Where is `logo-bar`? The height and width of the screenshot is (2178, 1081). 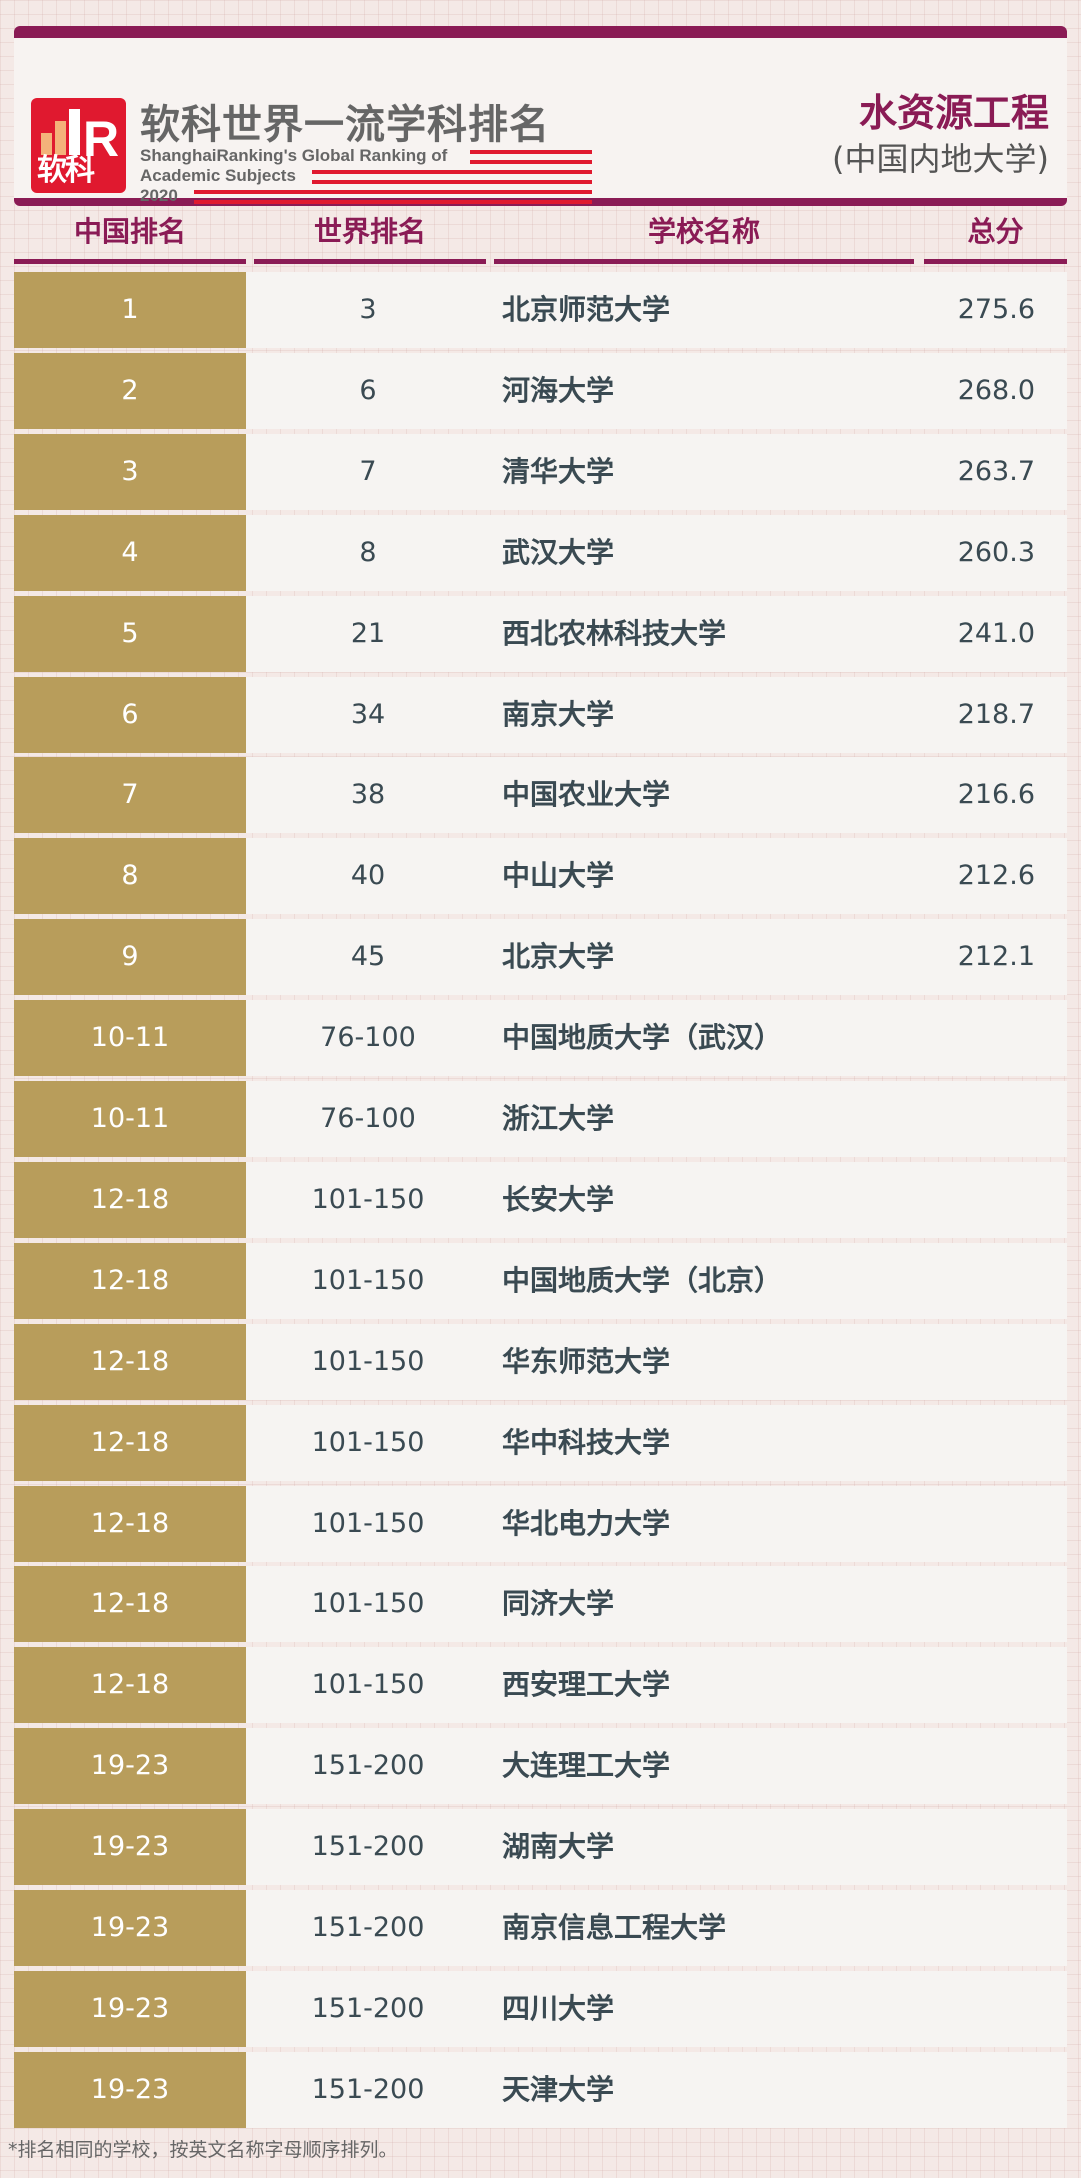
logo-bar is located at coordinates (46, 144).